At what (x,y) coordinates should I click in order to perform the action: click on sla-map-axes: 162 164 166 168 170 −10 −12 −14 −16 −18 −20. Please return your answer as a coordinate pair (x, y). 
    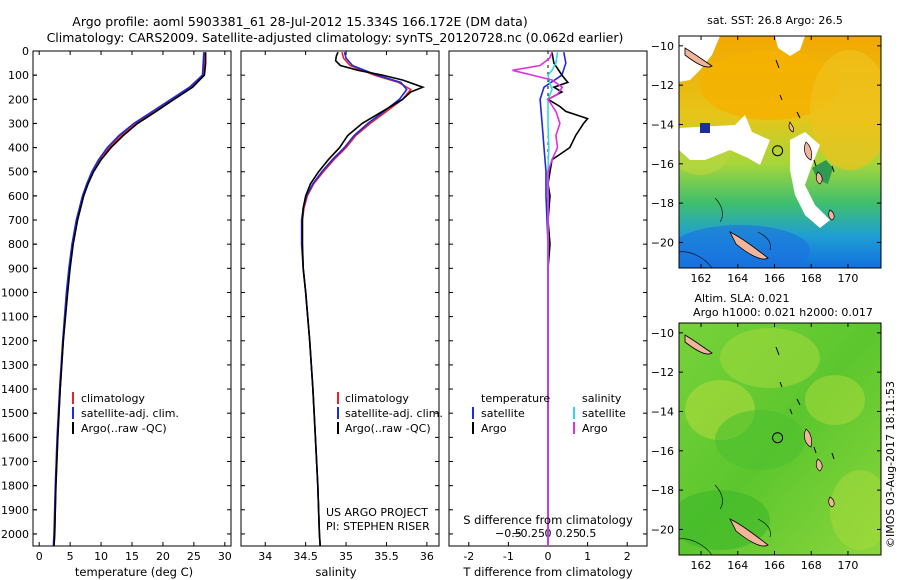
    Looking at the image, I should click on (766, 447).